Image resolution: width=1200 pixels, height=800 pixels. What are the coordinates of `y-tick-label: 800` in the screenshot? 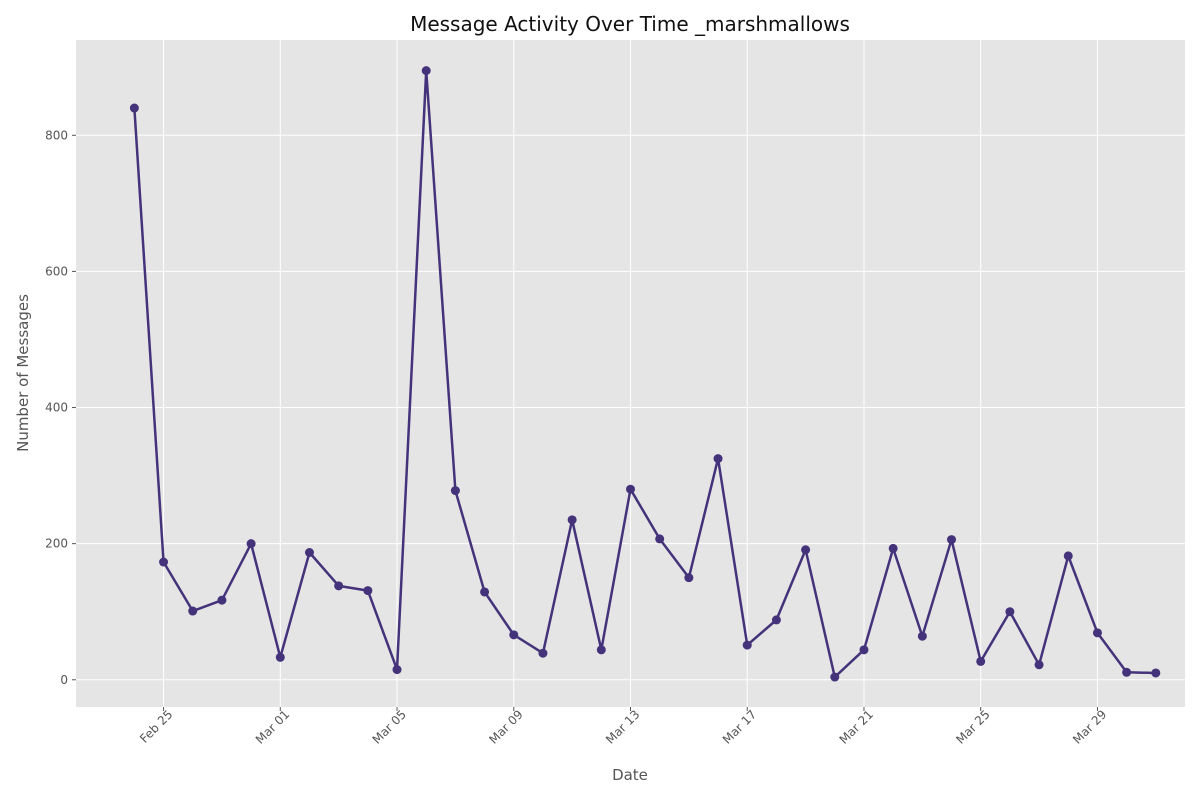 It's located at (56, 135).